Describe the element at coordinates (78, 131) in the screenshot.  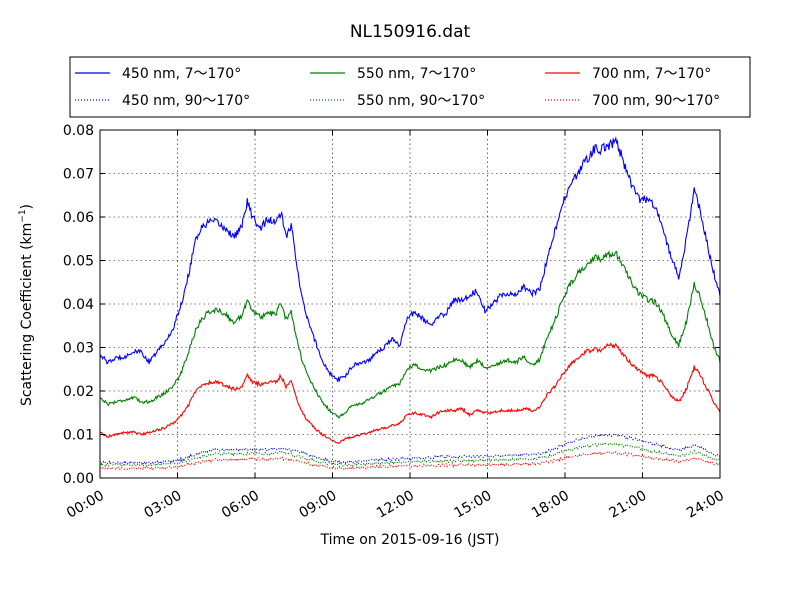
I see `y-tick-label: 0.08` at that location.